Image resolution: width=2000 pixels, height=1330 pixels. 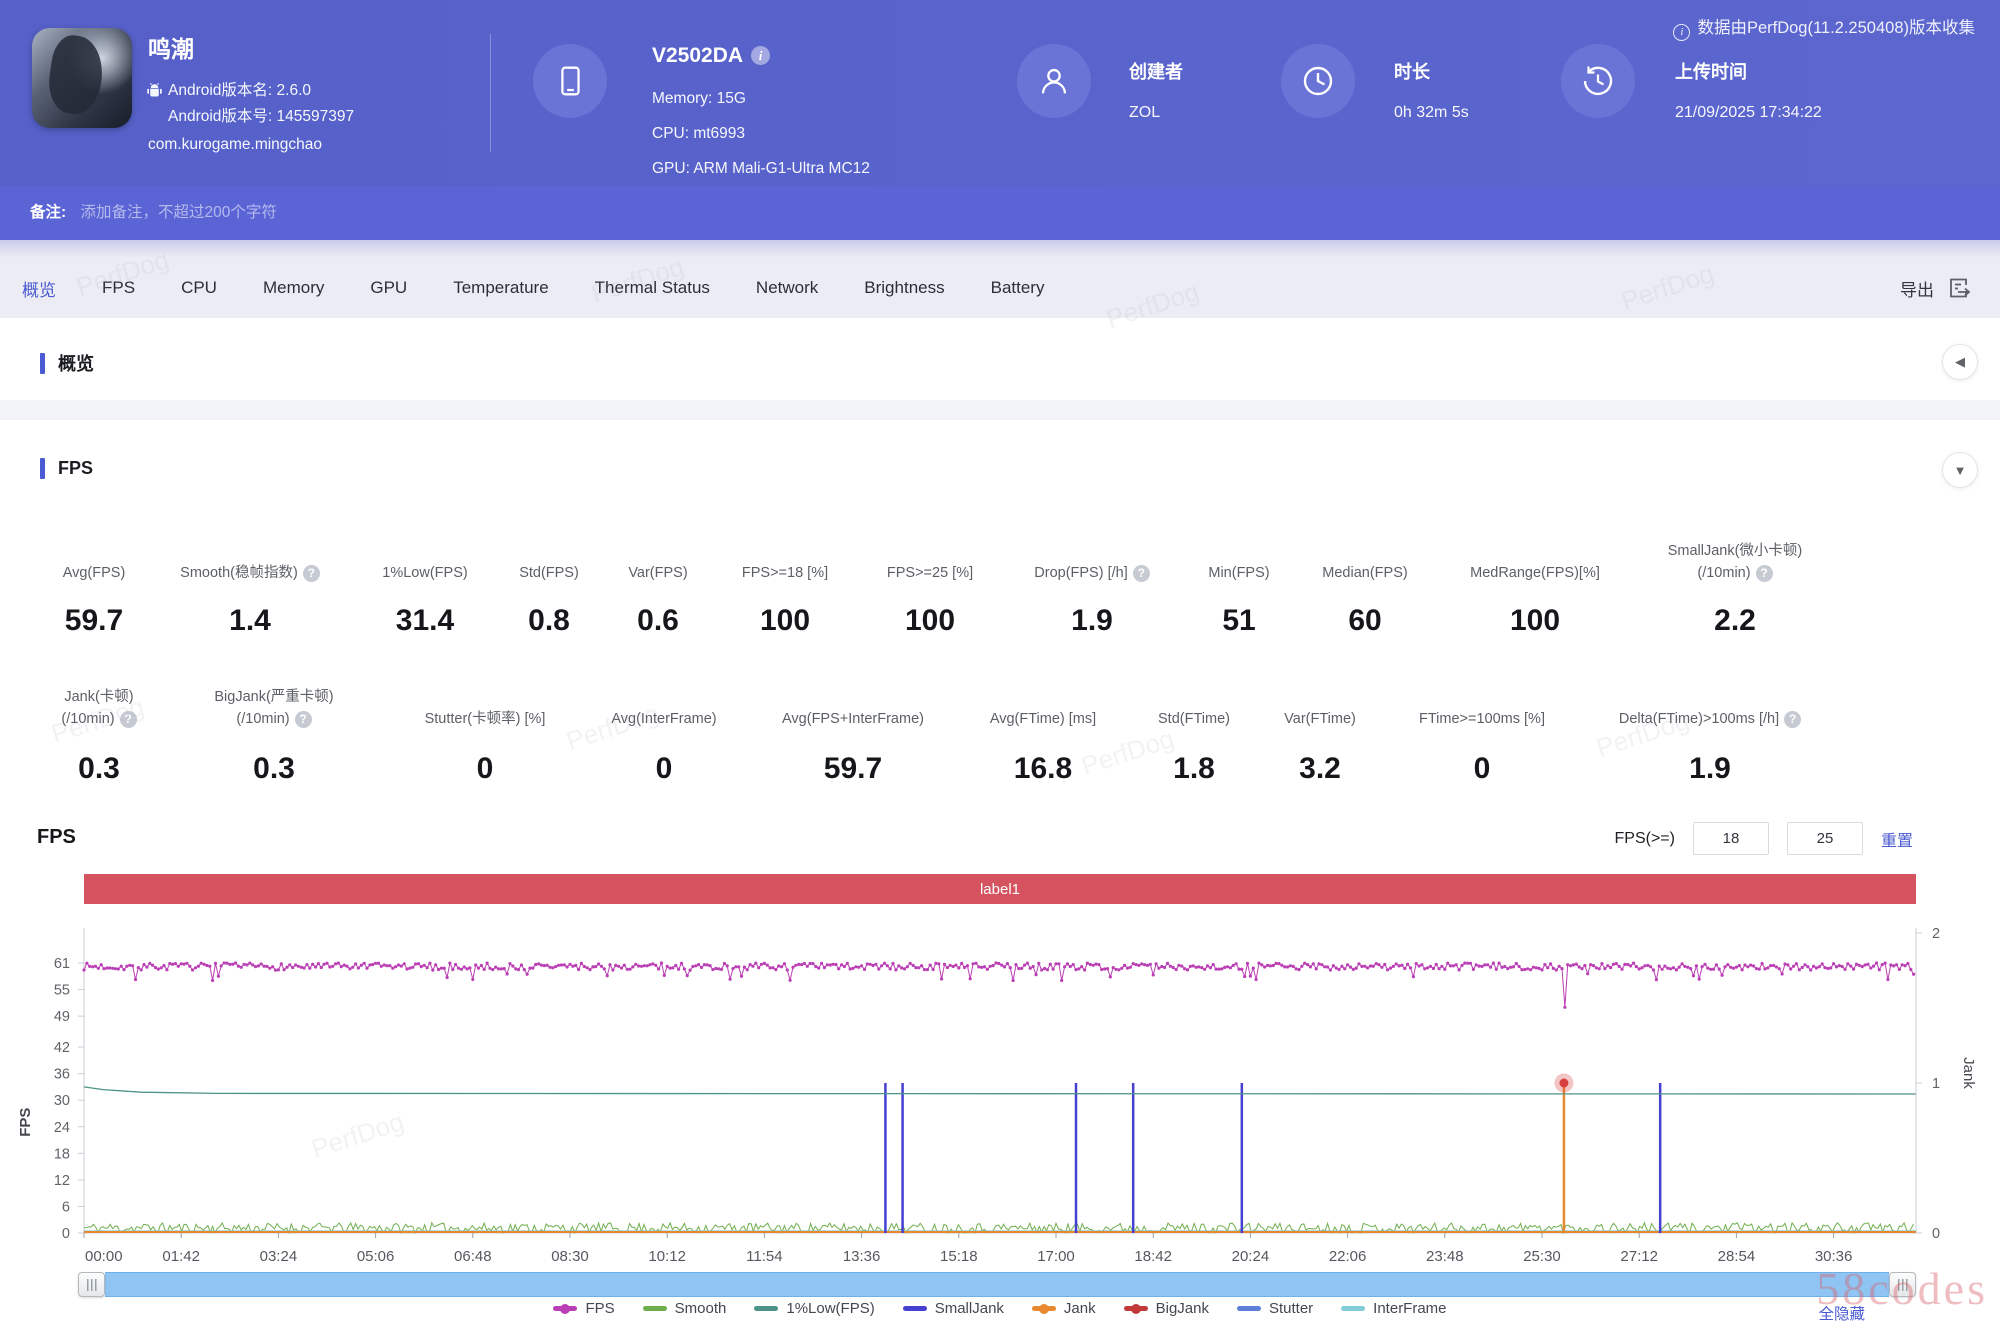 What do you see at coordinates (1000, 213) in the screenshot?
I see `note-input-bar: 备注: 添加备注，不超过200个字符` at bounding box center [1000, 213].